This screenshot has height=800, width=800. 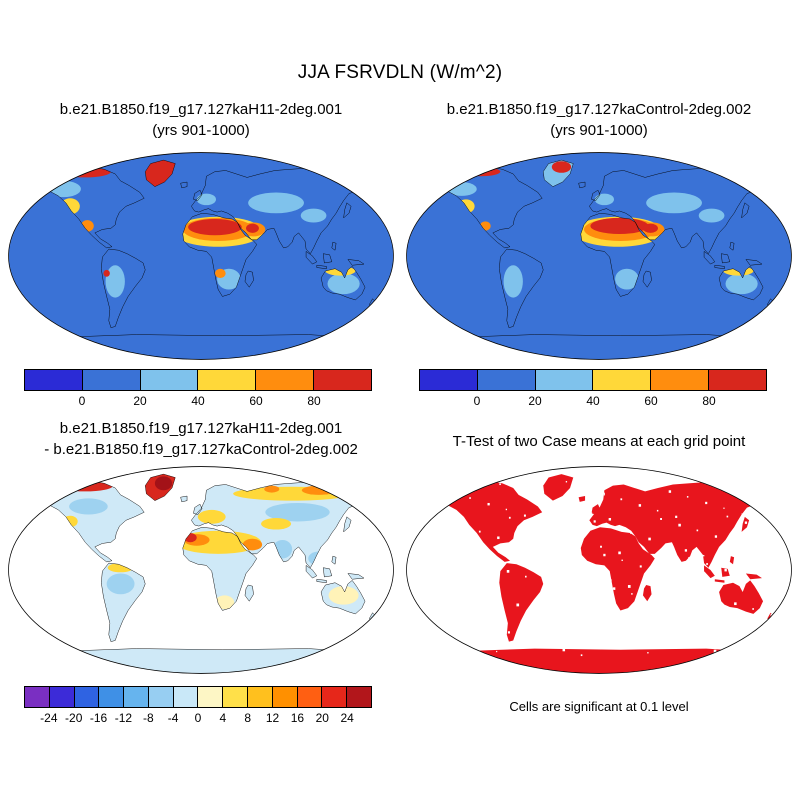 I want to click on years-range: (yrs 901-1000), so click(x=599, y=130).